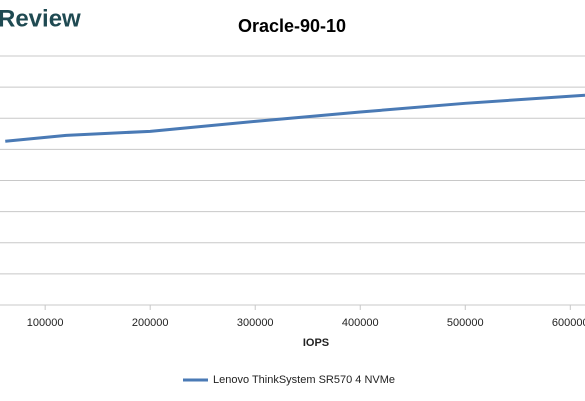 Image resolution: width=585 pixels, height=401 pixels. What do you see at coordinates (304, 380) in the screenshot?
I see `legend-label: Lenovo ThinkSystem SR570 4 NVMe` at bounding box center [304, 380].